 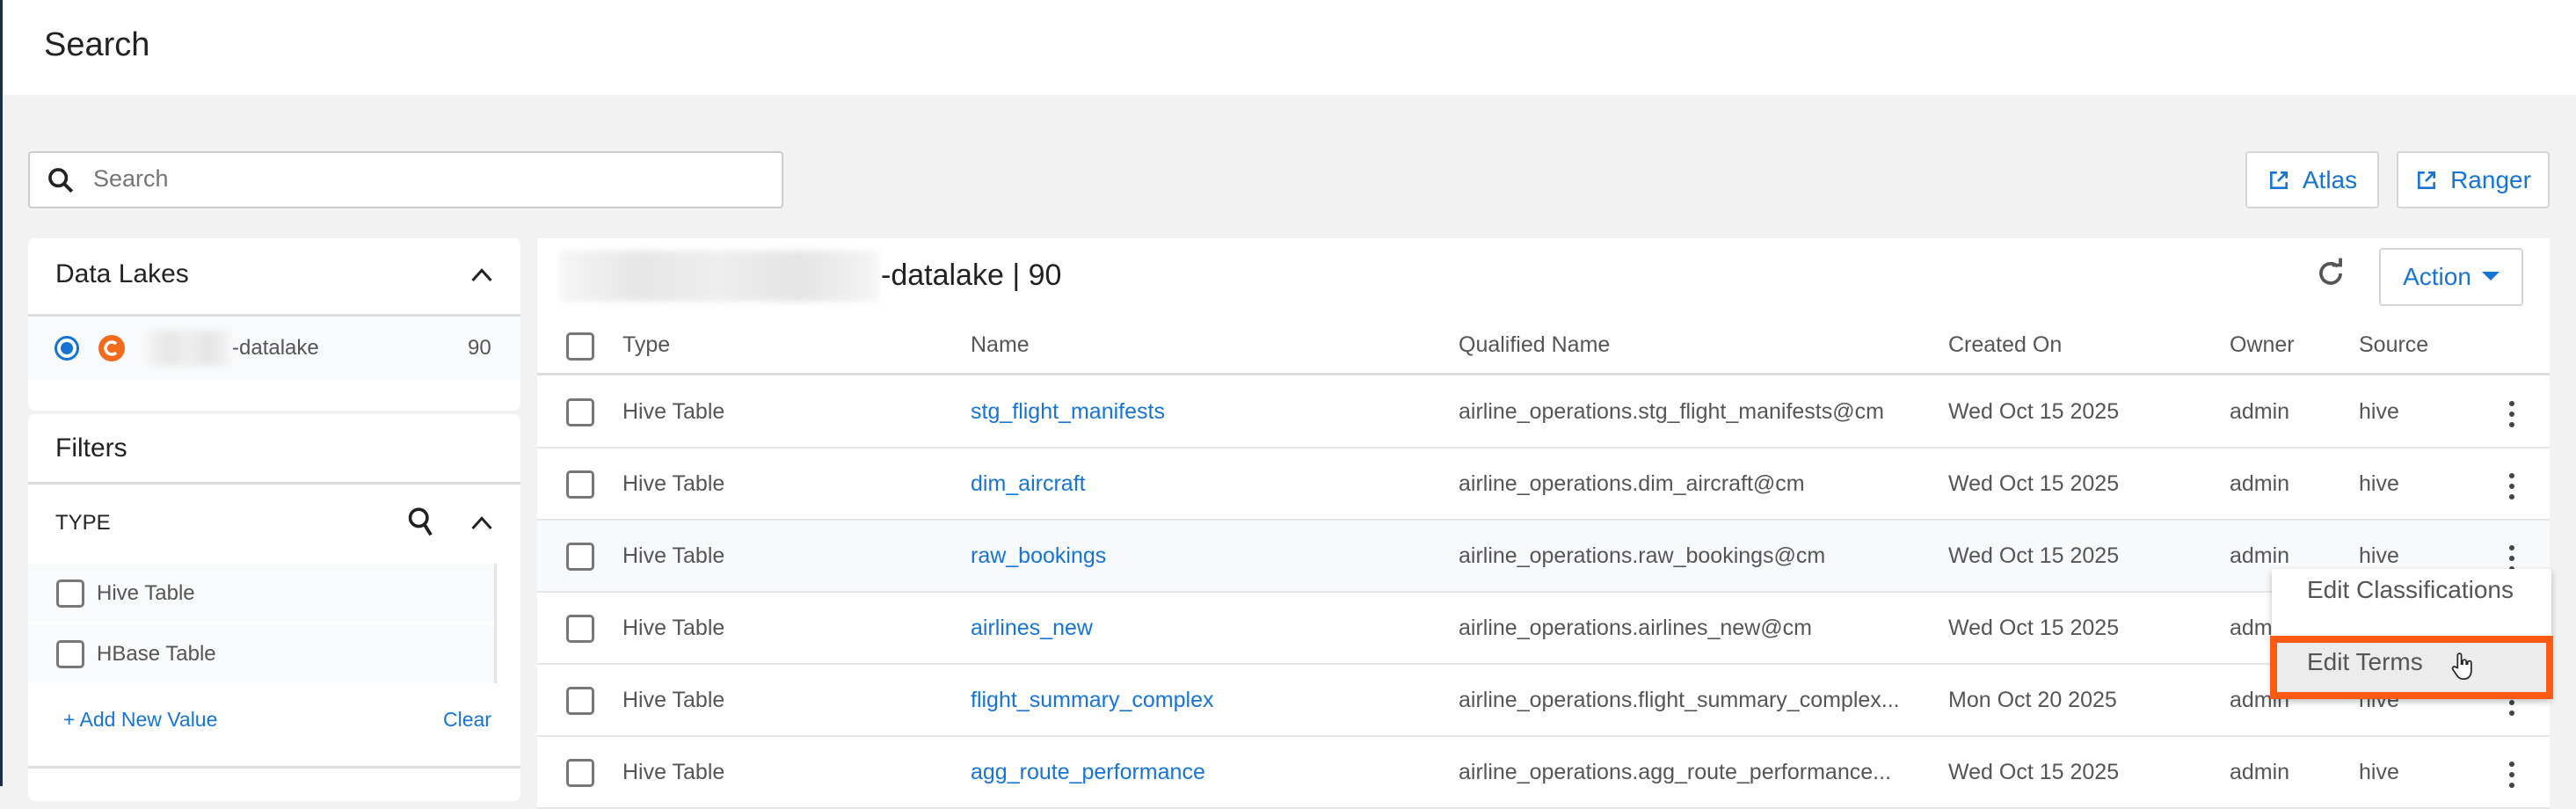 I want to click on ranger-button: Ranger, so click(x=2473, y=179).